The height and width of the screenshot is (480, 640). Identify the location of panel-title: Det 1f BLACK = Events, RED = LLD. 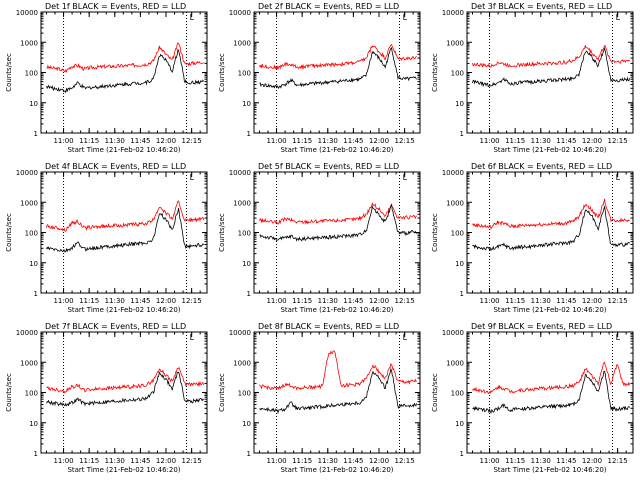
(115, 6).